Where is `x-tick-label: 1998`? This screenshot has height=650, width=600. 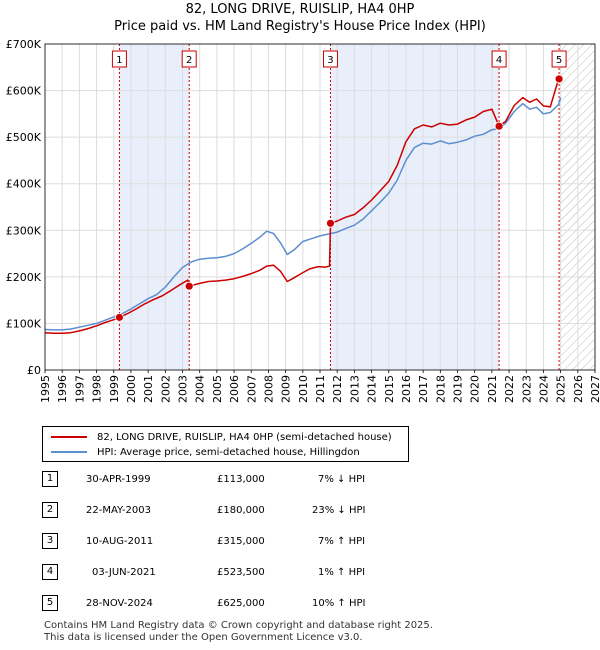 x-tick-label: 1998 is located at coordinates (97, 389).